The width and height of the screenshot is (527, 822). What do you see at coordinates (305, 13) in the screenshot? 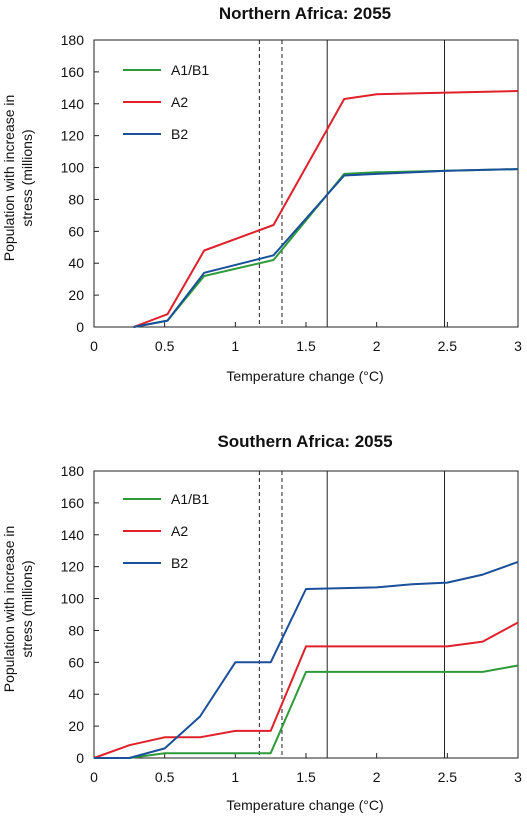
I see `chart-title: Northern Africa: 2055` at bounding box center [305, 13].